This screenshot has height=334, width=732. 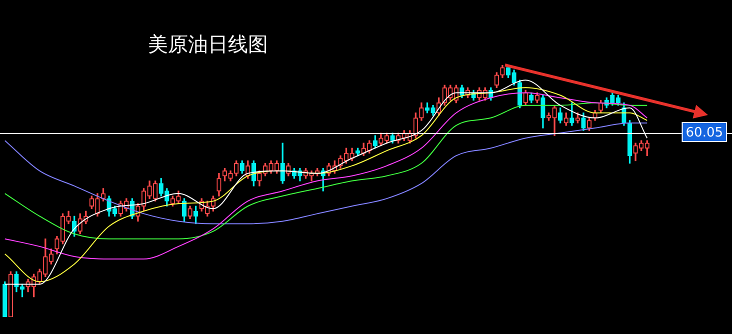 I want to click on chart-title: 美原油日线图, so click(x=208, y=44).